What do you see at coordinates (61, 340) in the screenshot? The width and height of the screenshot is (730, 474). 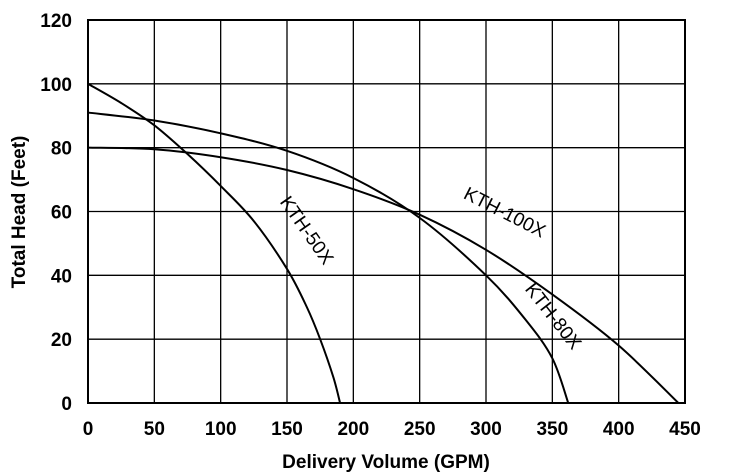 I see `y-tick-label: 20` at bounding box center [61, 340].